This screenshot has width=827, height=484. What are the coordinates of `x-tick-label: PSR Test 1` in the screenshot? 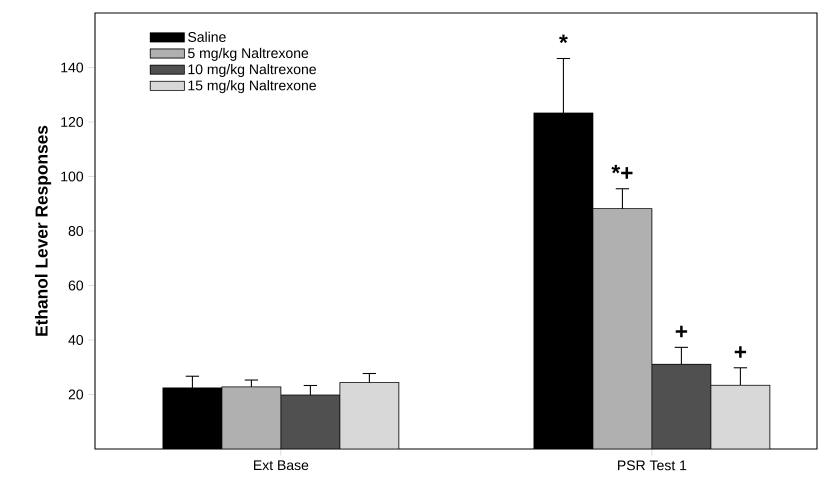 It's located at (652, 465).